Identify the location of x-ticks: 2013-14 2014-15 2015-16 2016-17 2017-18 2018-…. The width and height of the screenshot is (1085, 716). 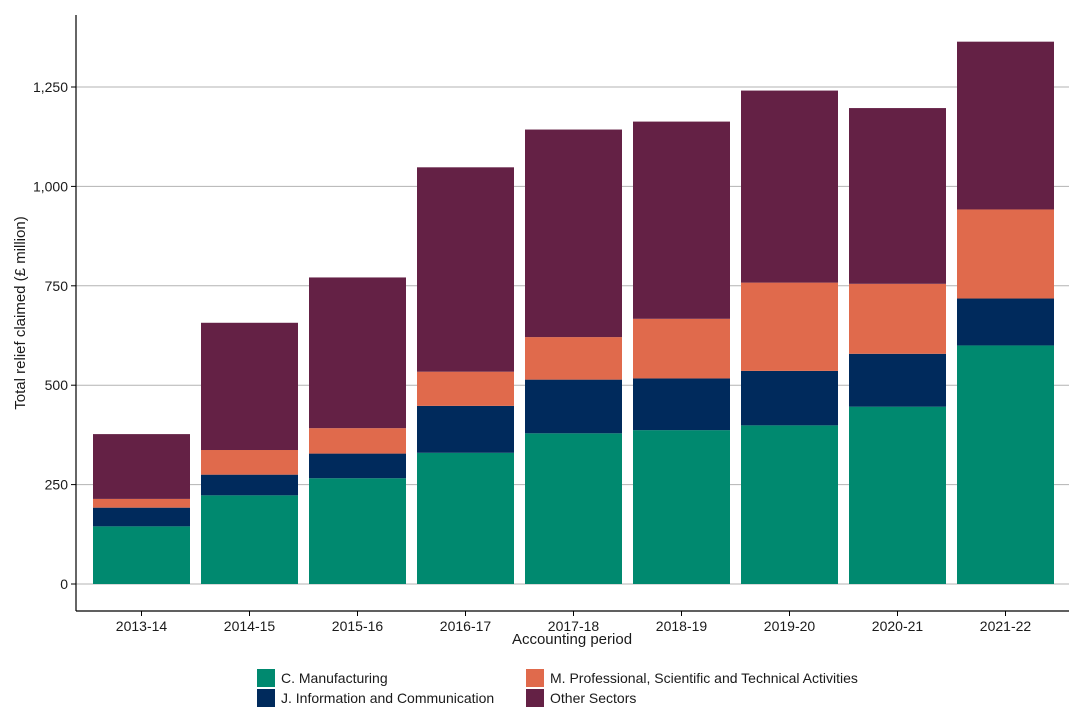
(574, 622).